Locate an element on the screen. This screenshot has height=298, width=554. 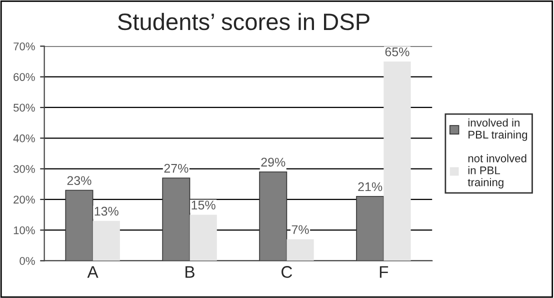
y-tick-label: 40% is located at coordinates (24, 138).